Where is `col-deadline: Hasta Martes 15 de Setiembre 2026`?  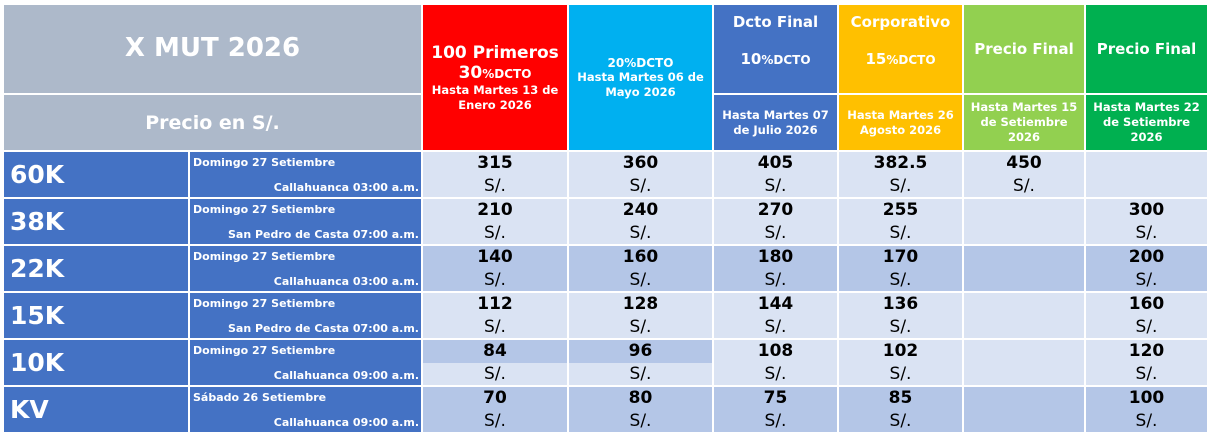 col-deadline: Hasta Martes 15 de Setiembre 2026 is located at coordinates (1024, 122).